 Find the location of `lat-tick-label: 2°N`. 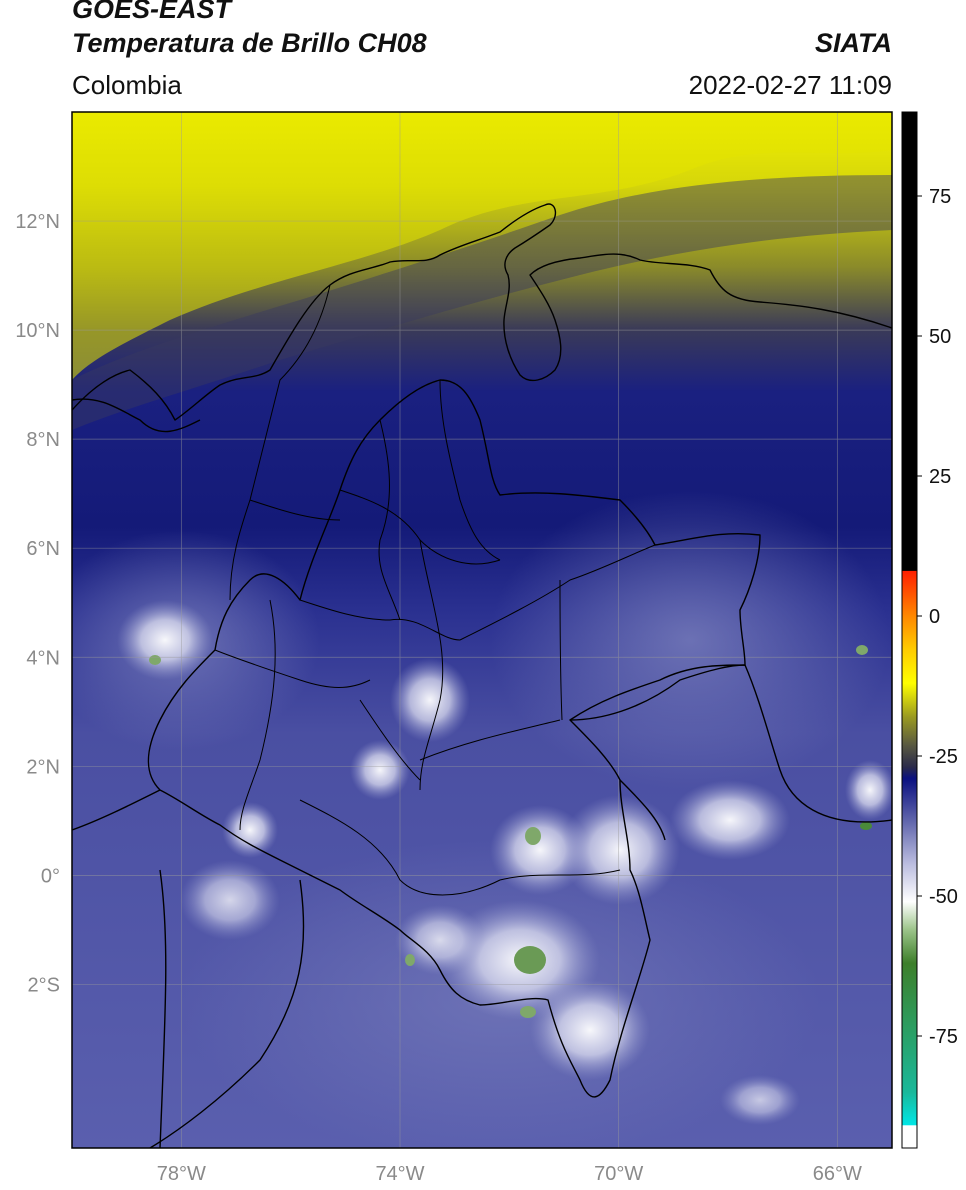

lat-tick-label: 2°N is located at coordinates (43, 767).